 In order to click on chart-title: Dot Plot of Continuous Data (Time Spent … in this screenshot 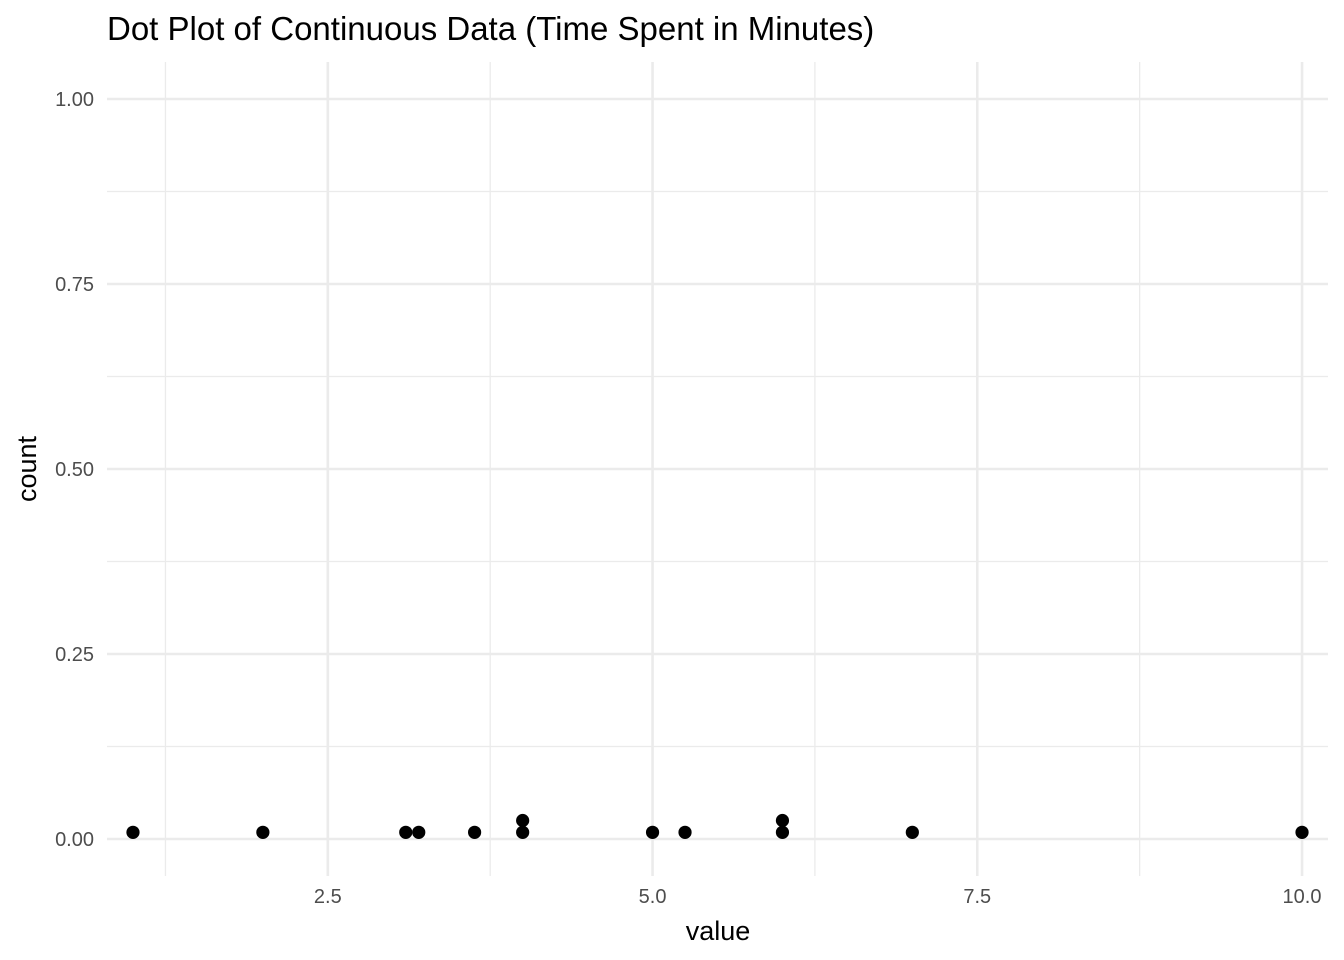, I will do `click(490, 28)`.